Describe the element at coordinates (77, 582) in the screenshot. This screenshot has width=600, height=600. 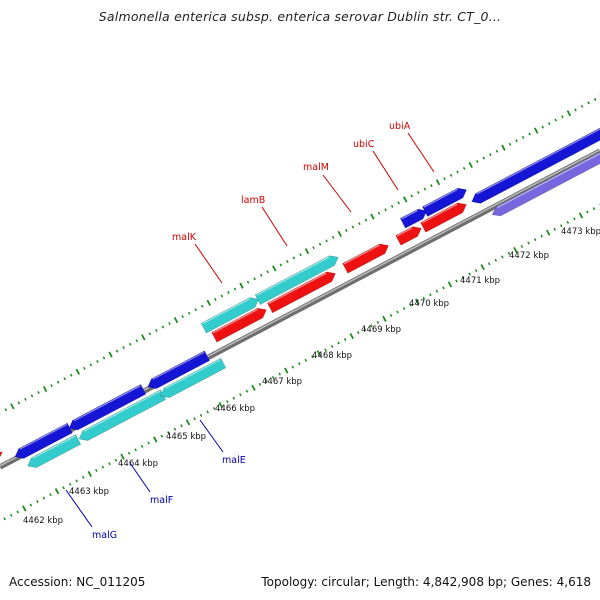
I see `accession-text: Accession: NC_011205` at that location.